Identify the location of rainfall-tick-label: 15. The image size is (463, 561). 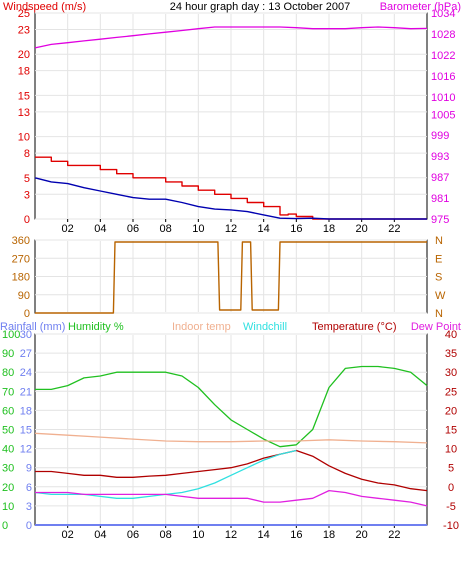
(26, 431).